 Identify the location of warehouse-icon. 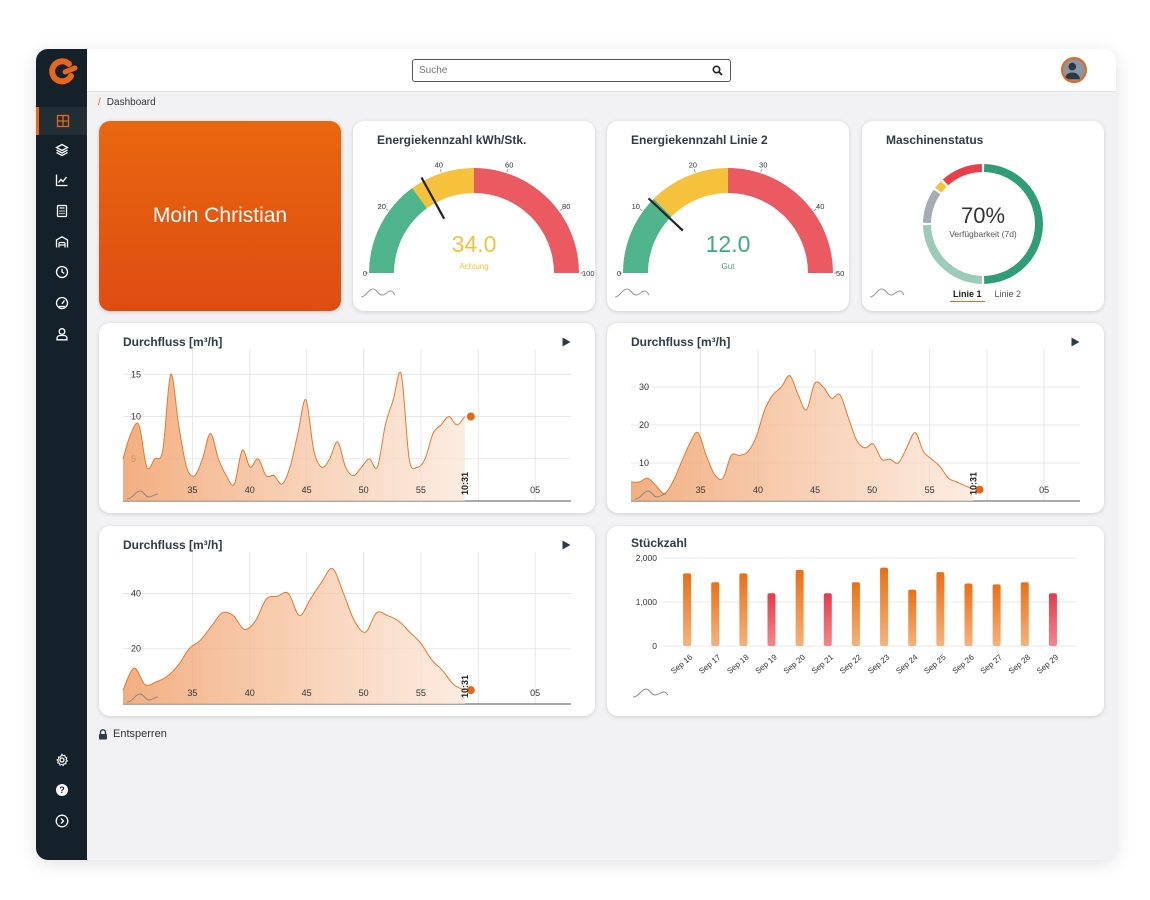
(61, 242).